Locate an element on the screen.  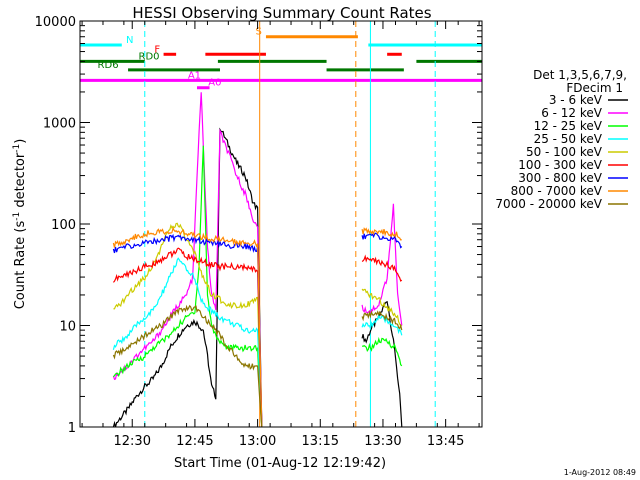
y-tick-label: 1000 is located at coordinates (59, 124).